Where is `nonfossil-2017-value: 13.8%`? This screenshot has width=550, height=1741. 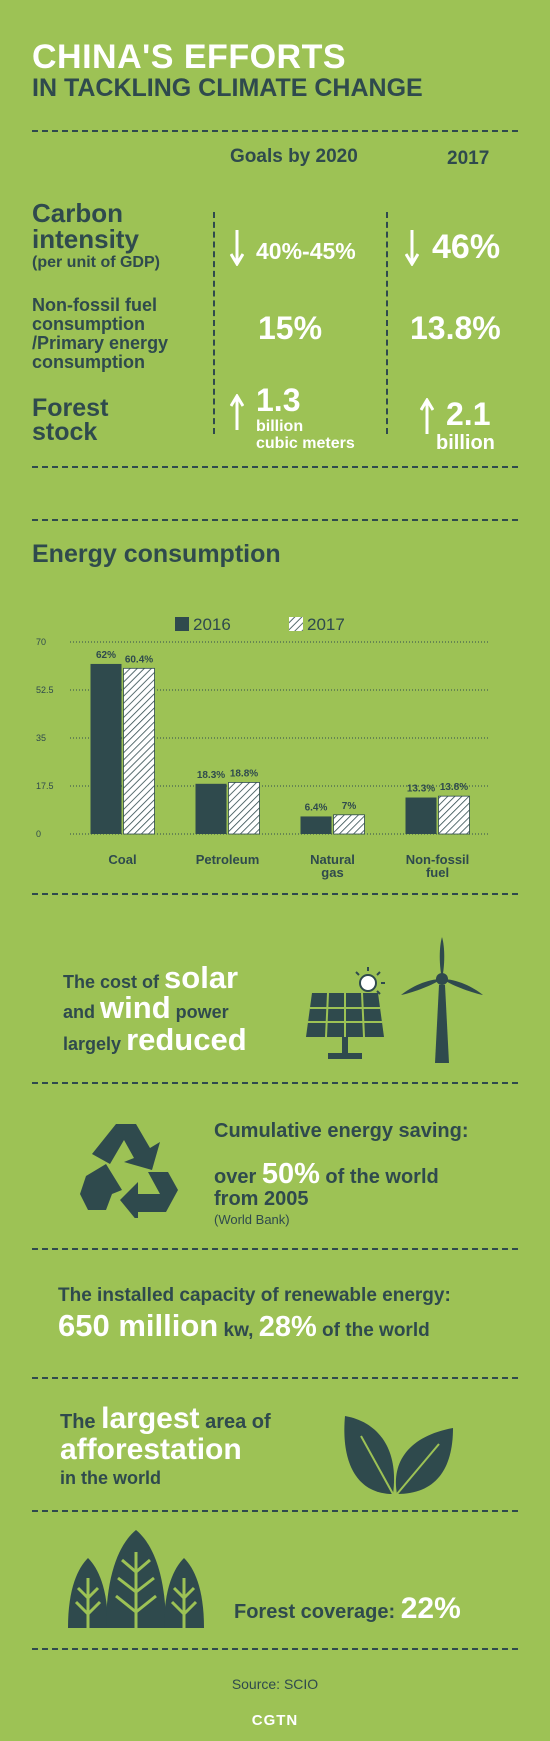
nonfossil-2017-value: 13.8% is located at coordinates (455, 328).